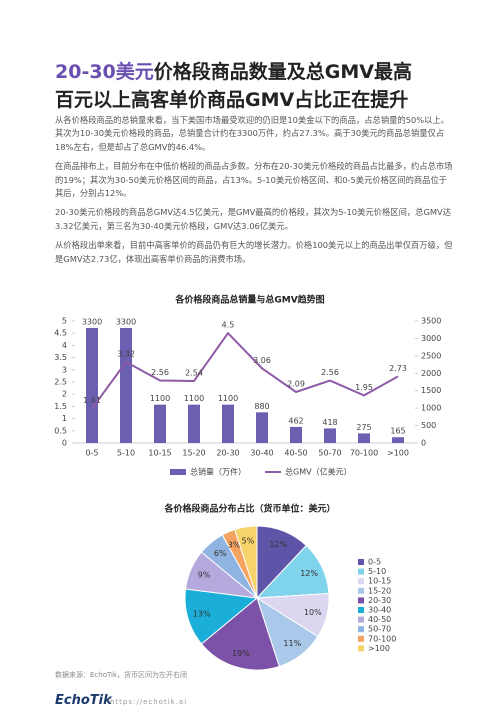  What do you see at coordinates (379, 610) in the screenshot?
I see `legend-label: 30-40` at bounding box center [379, 610].